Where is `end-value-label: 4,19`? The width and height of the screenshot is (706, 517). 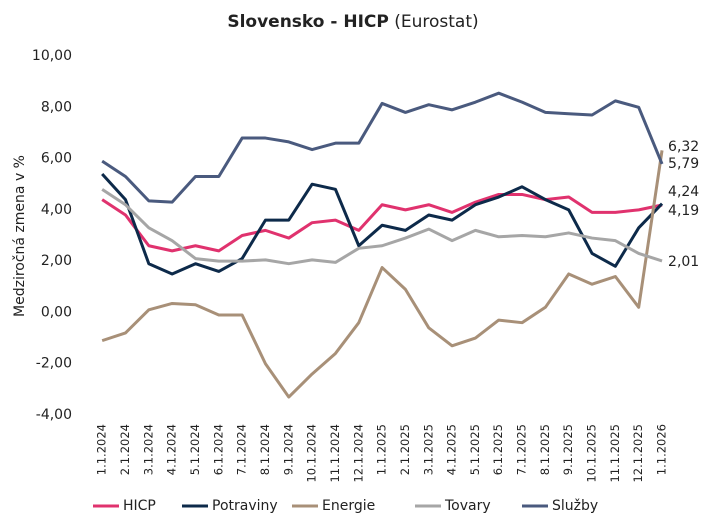
end-value-label: 4,19 is located at coordinates (683, 211).